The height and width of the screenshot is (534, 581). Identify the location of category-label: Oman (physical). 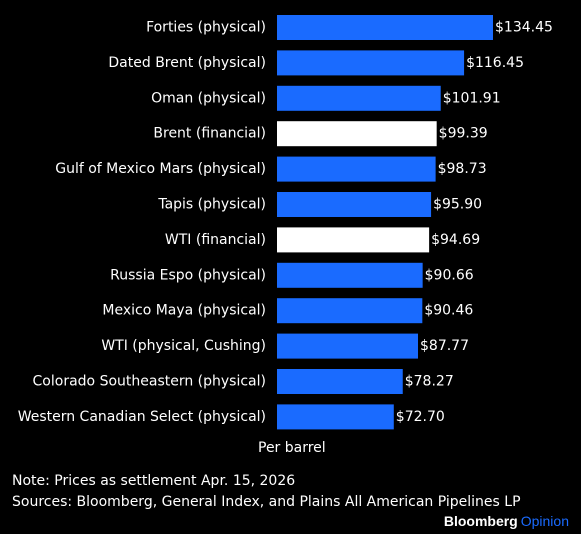
(208, 98).